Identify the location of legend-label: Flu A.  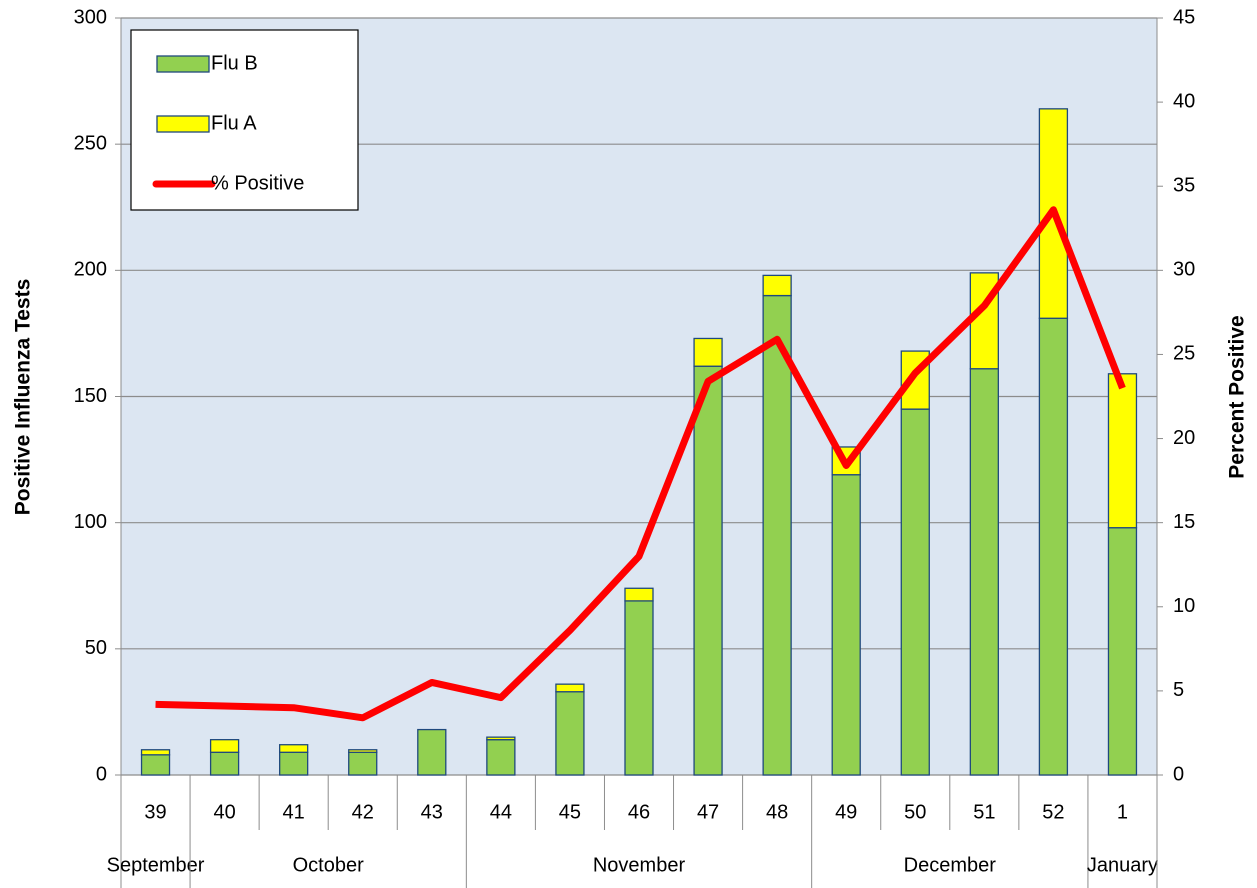
(234, 123).